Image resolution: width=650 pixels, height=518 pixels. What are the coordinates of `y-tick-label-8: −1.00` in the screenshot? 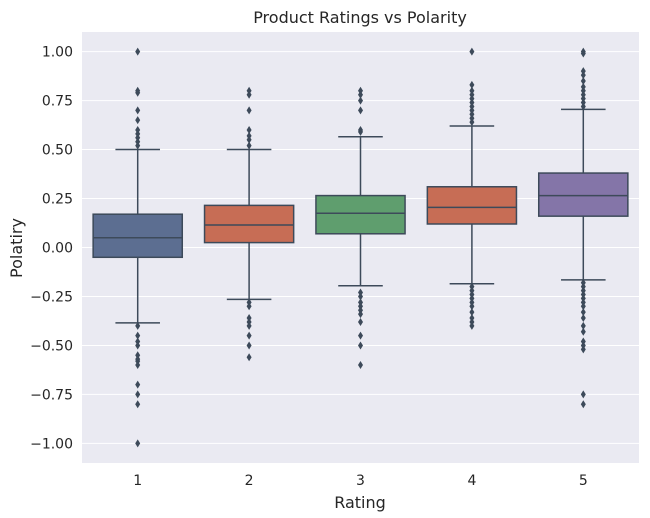 It's located at (51, 444).